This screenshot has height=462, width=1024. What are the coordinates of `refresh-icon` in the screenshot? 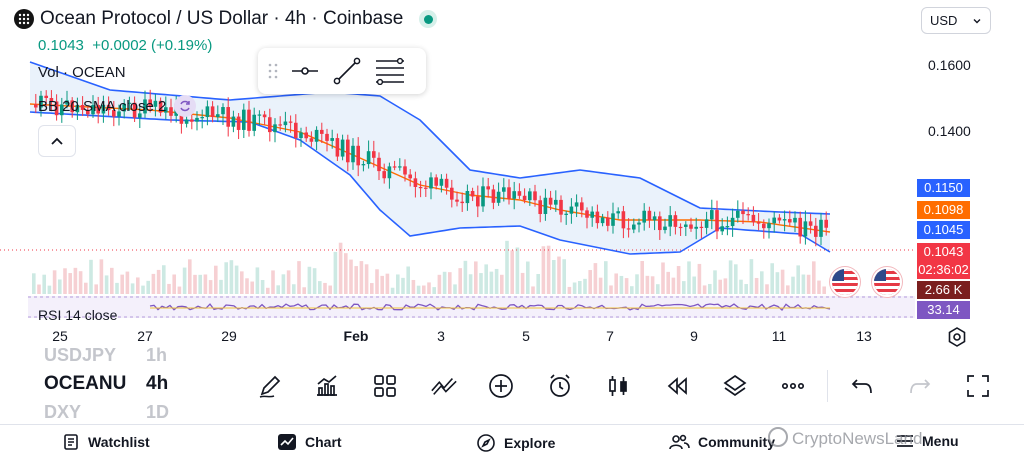 It's located at (185, 106).